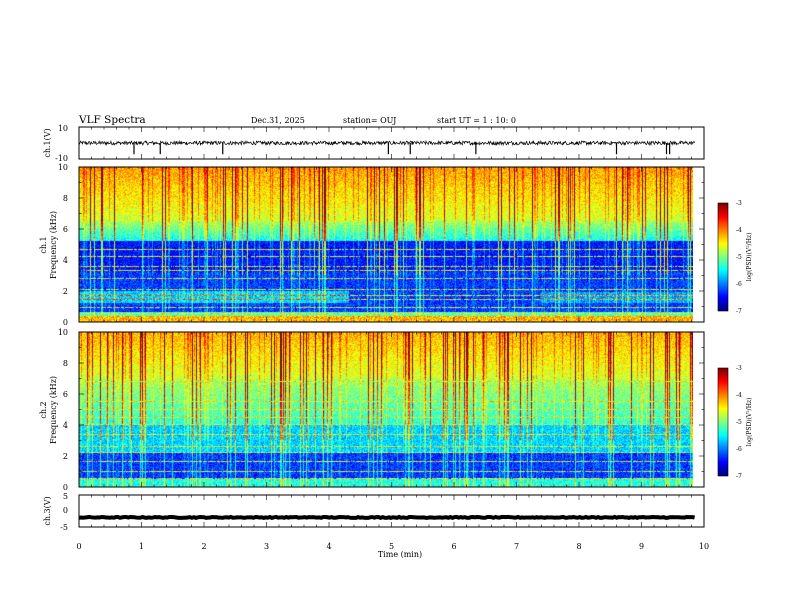  Describe the element at coordinates (78, 546) in the screenshot. I see `xtick-0: 0` at that location.